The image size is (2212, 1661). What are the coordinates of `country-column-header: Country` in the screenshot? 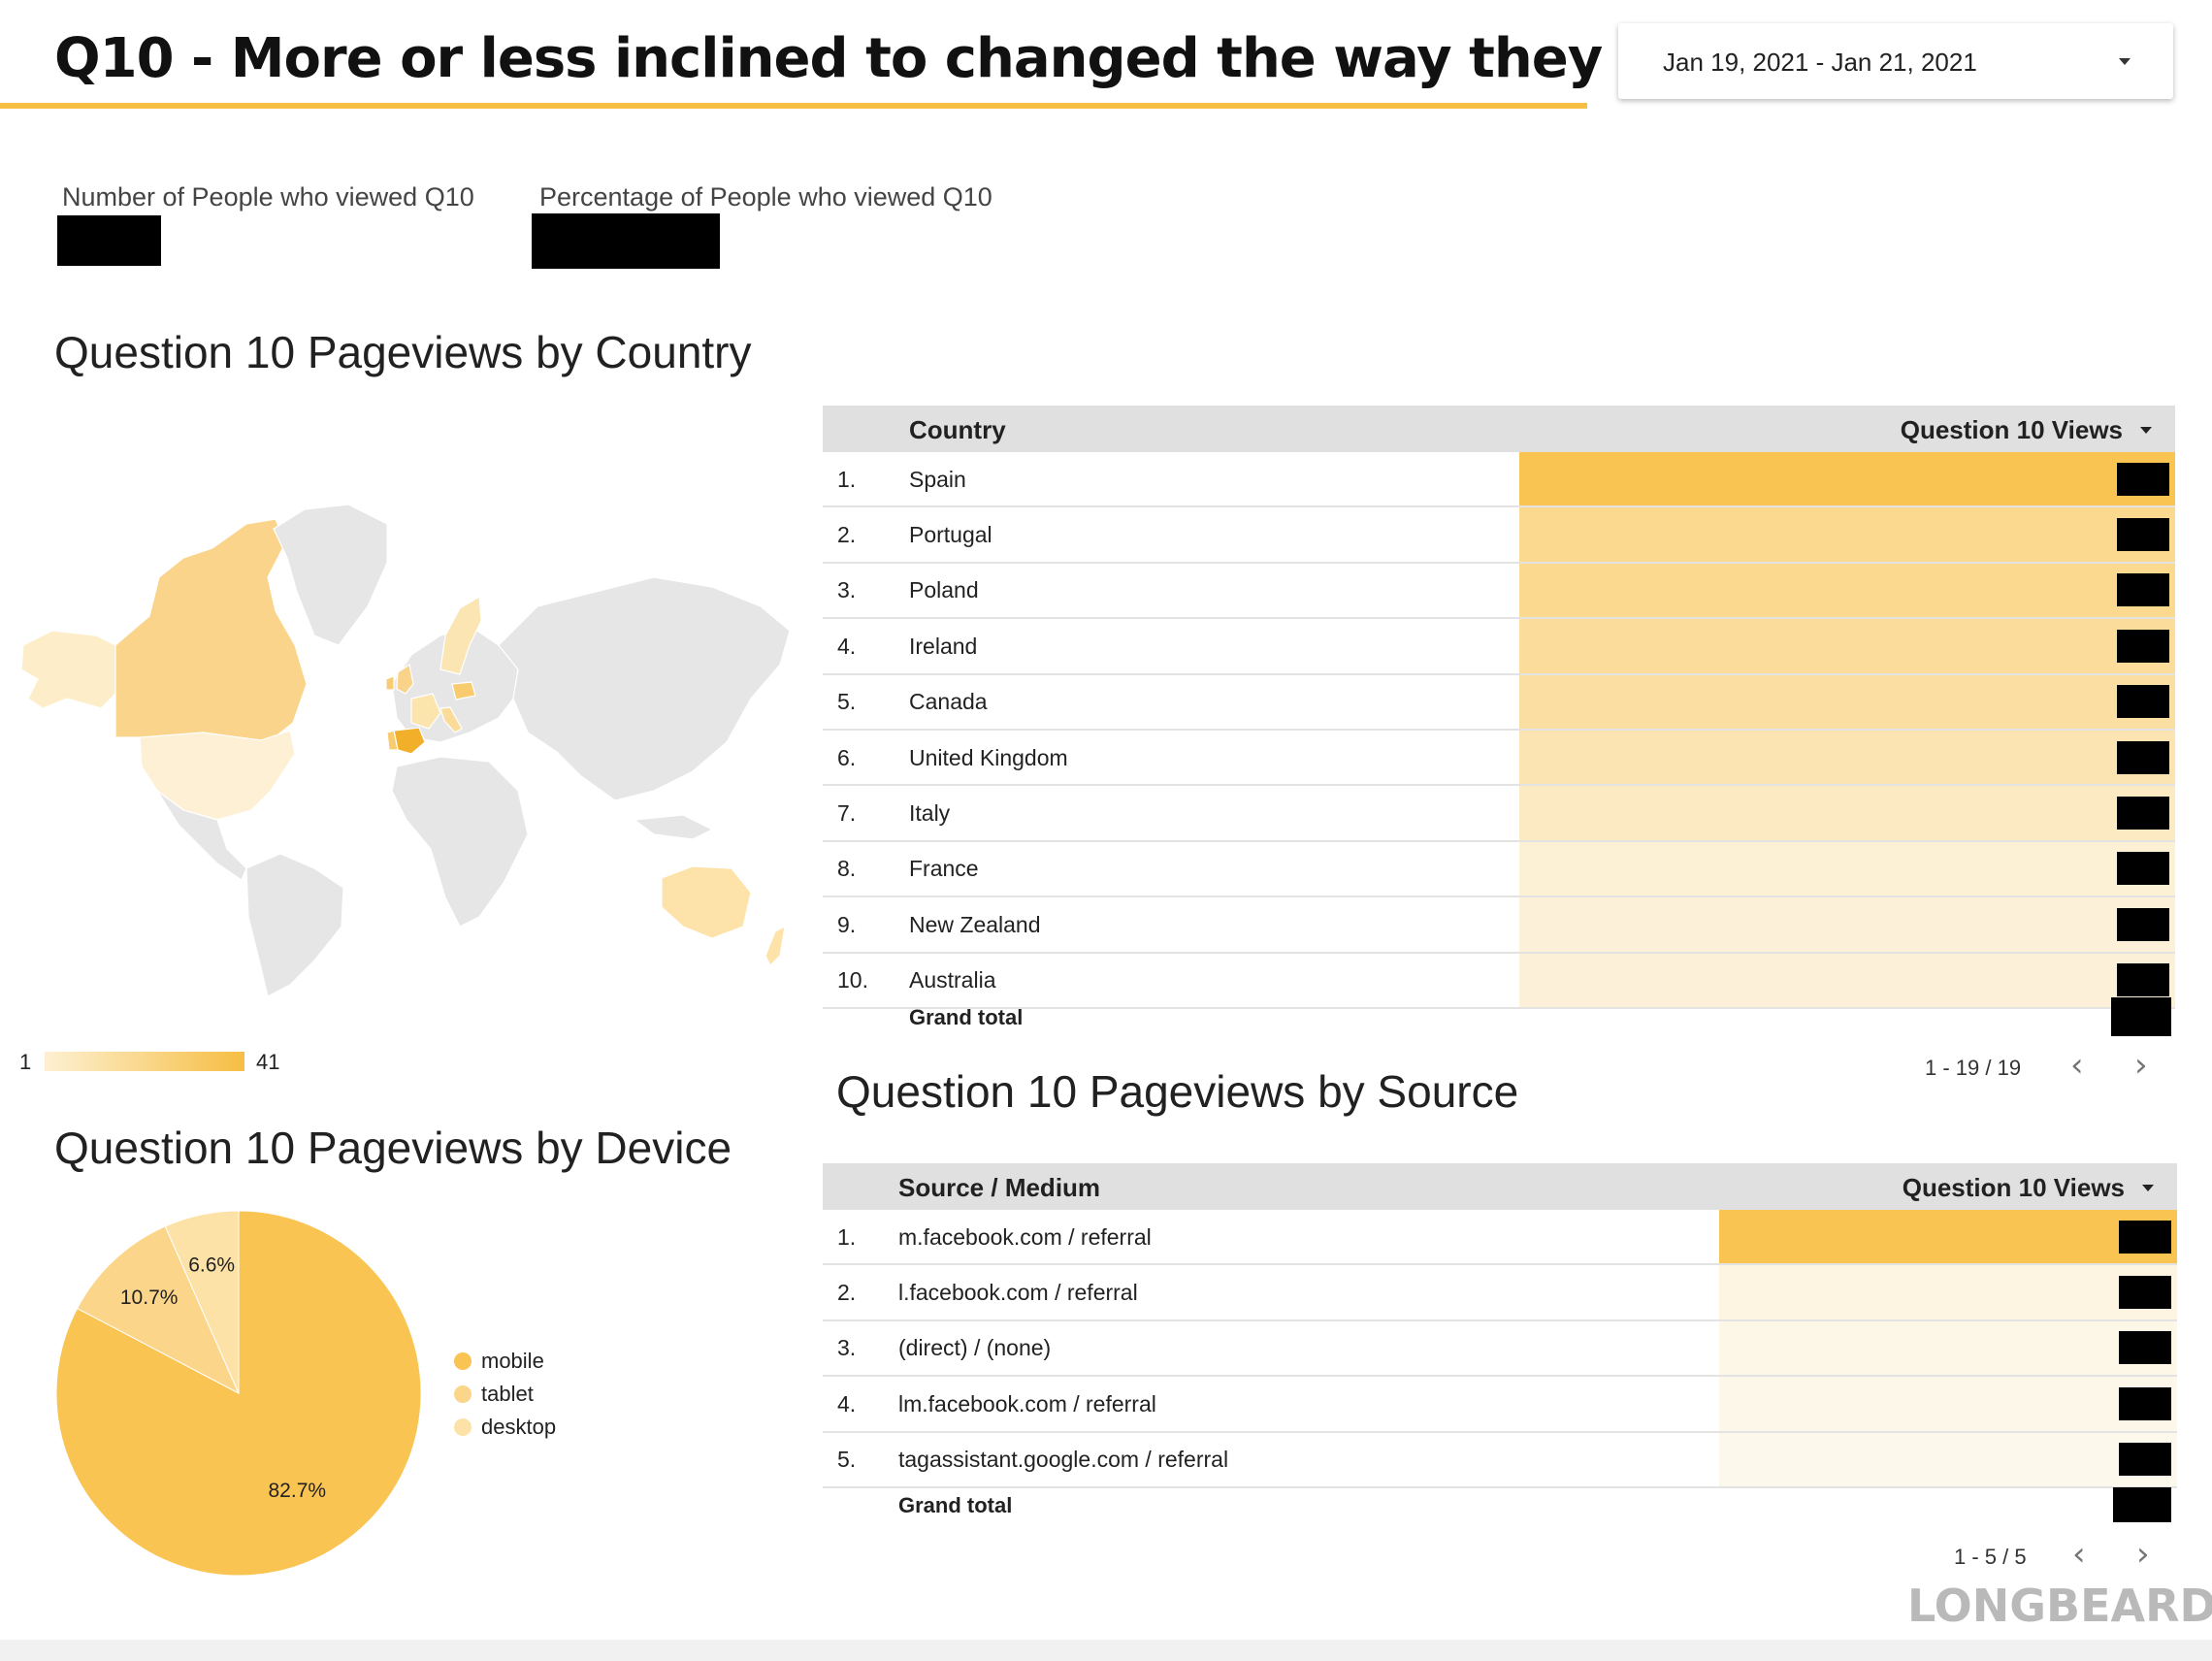 It's located at (957, 429).